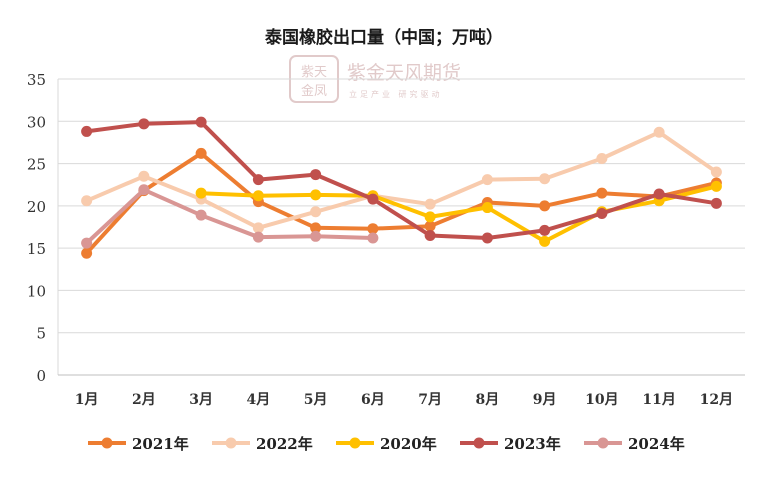 The width and height of the screenshot is (769, 479). I want to click on watermark-logo-text: 紫天, so click(314, 72).